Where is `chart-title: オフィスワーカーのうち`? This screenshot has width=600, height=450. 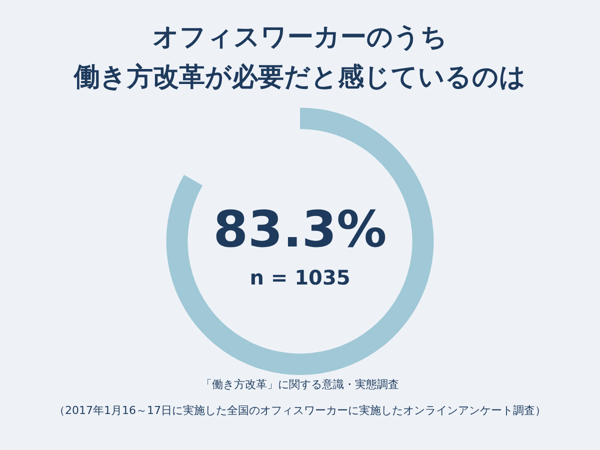 chart-title: オフィスワーカーのうち is located at coordinates (300, 37).